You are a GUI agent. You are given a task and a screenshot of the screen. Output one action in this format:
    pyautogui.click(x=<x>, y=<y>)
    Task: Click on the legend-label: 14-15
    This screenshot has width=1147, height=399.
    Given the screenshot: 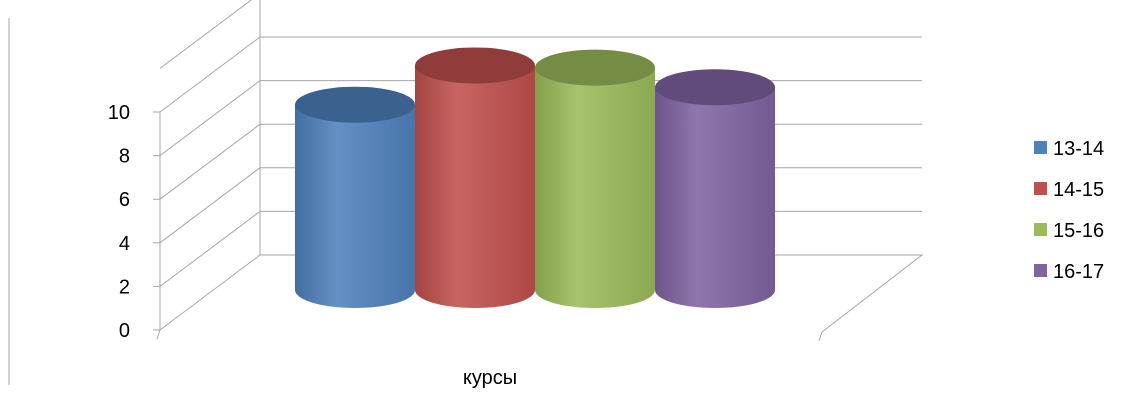 What is the action you would take?
    pyautogui.click(x=1078, y=190)
    